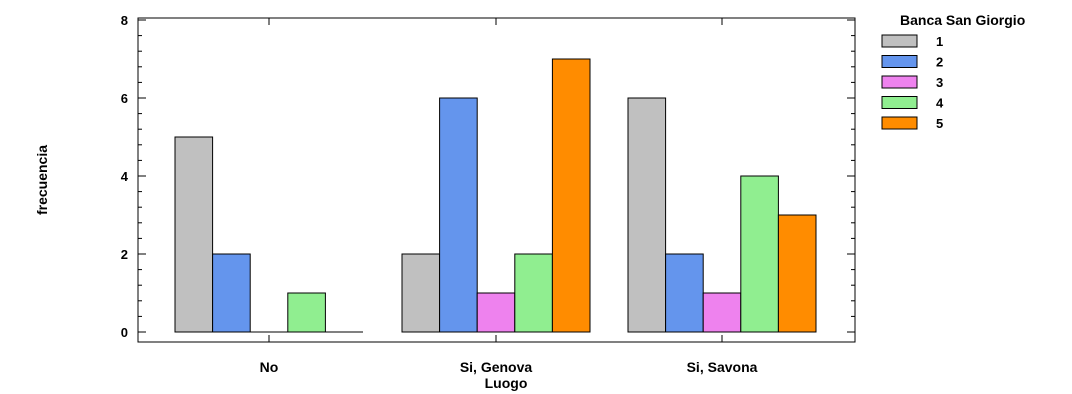  What do you see at coordinates (953, 71) in the screenshot?
I see `legend: Banca San Giorgio 1 2 3 4 5` at bounding box center [953, 71].